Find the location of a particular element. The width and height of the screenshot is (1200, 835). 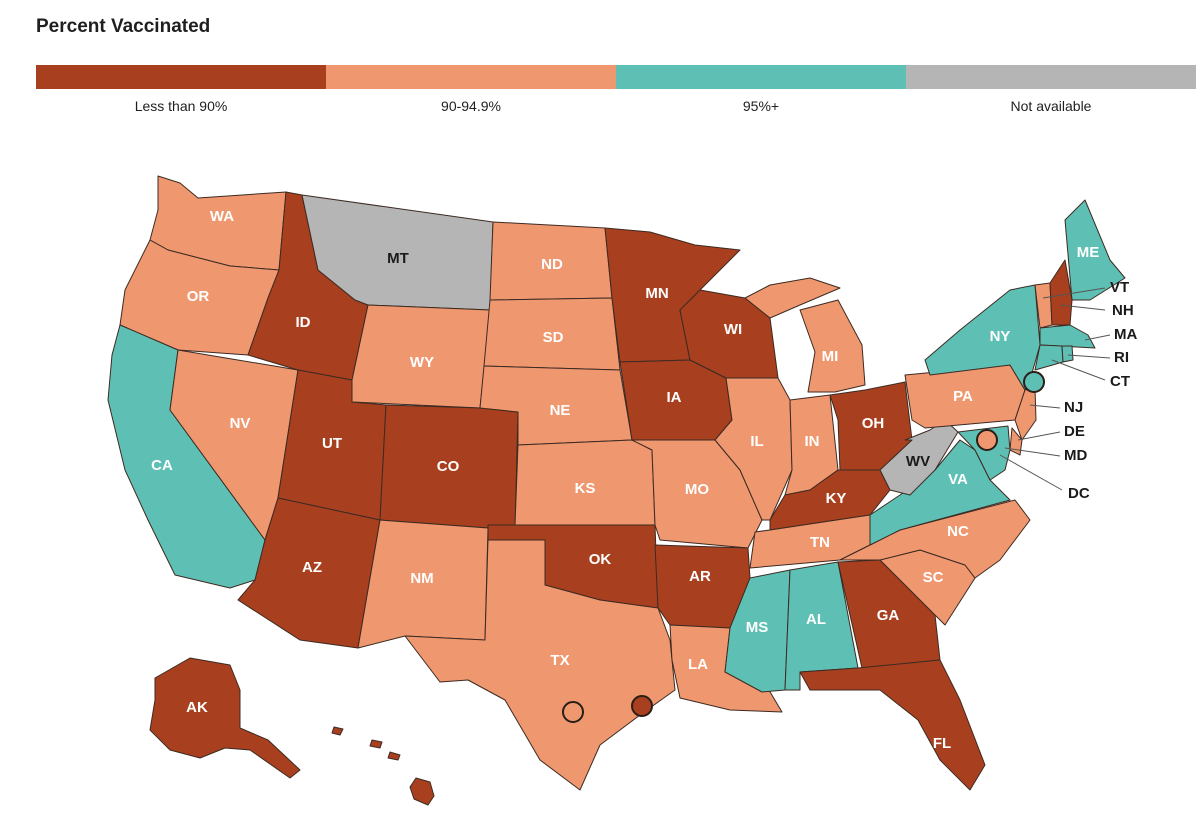

state-label-WA: WA is located at coordinates (222, 216).